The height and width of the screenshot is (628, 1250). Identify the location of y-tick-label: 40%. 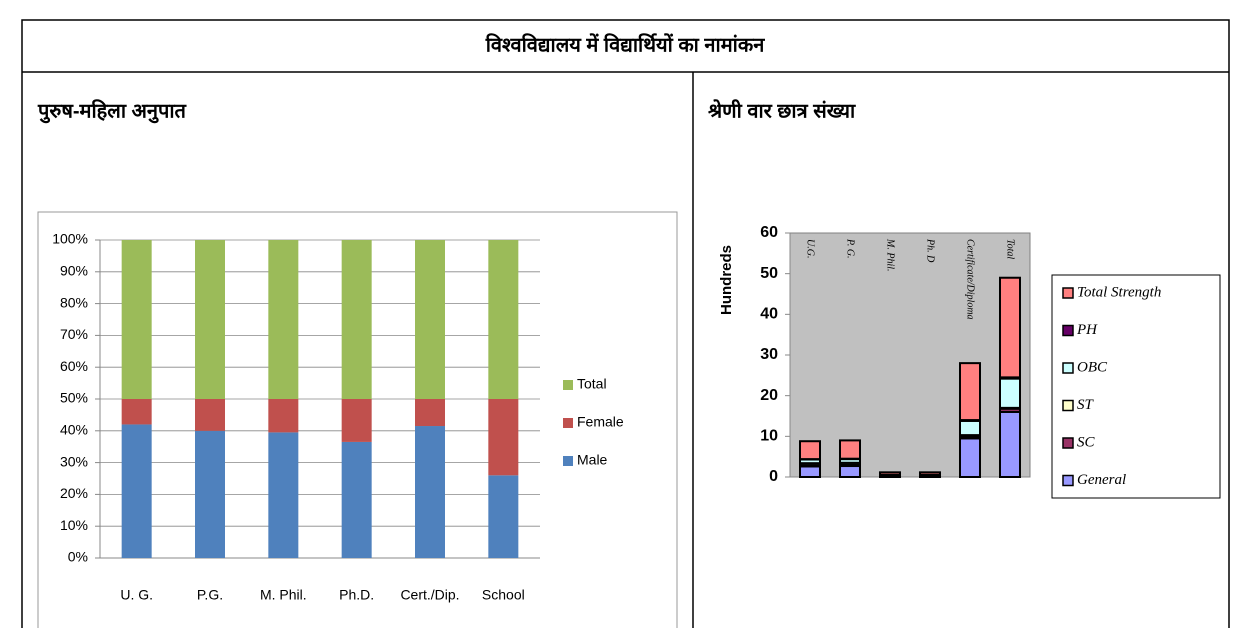
(74, 430).